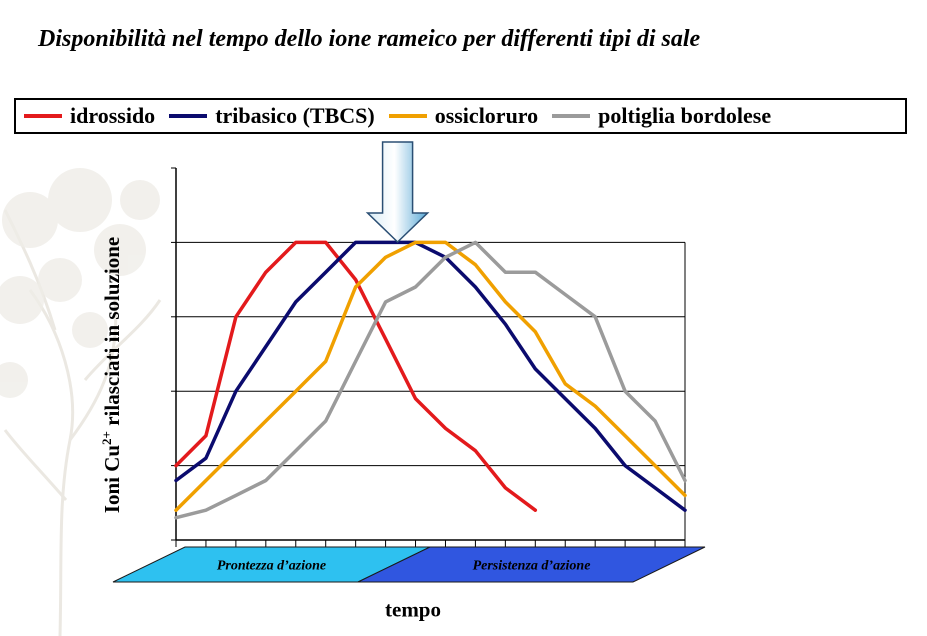  I want to click on legend-item-tribasico: tribasico (TBCS), so click(272, 116).